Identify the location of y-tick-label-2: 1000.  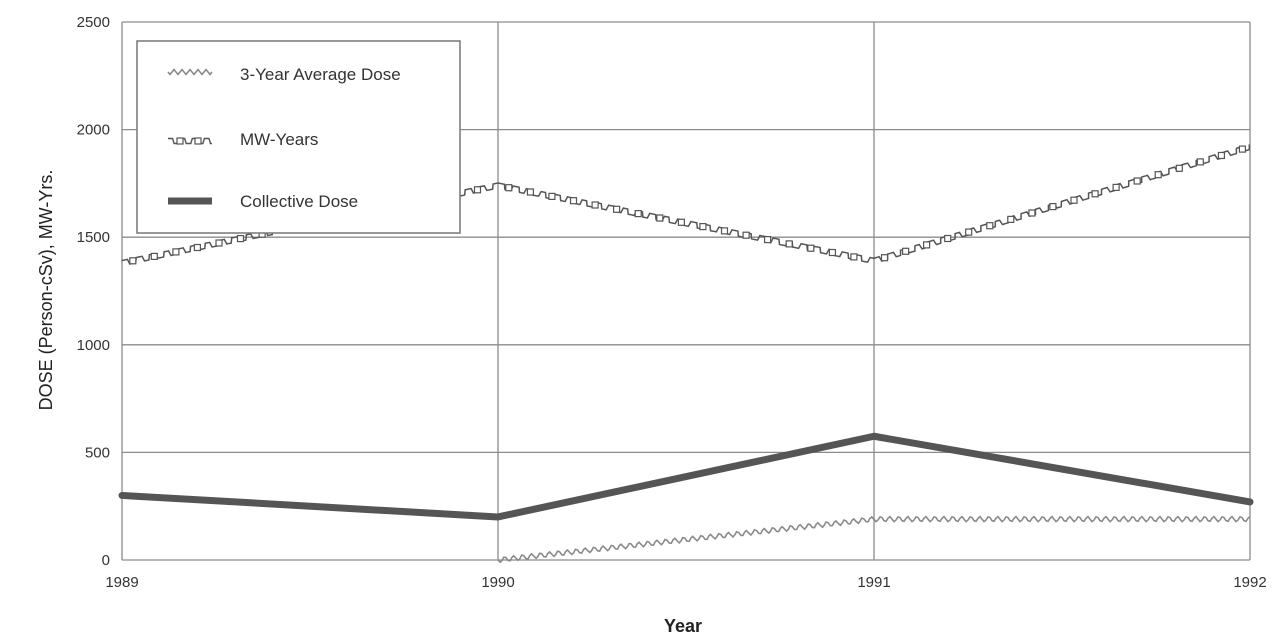
(93, 345).